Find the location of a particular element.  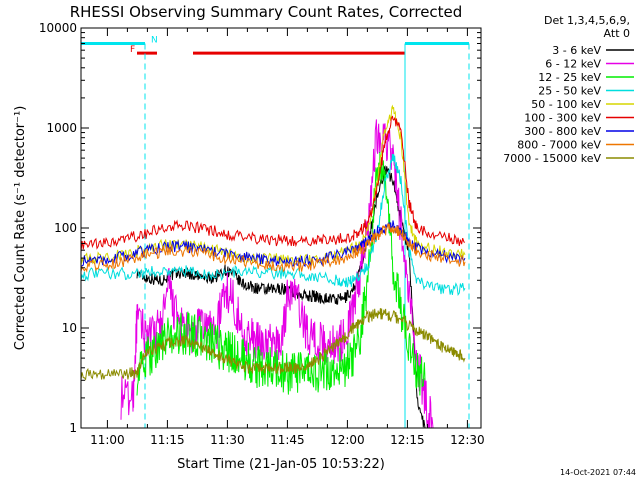

legend-entry-label: 6 - 12 keV is located at coordinates (573, 64).